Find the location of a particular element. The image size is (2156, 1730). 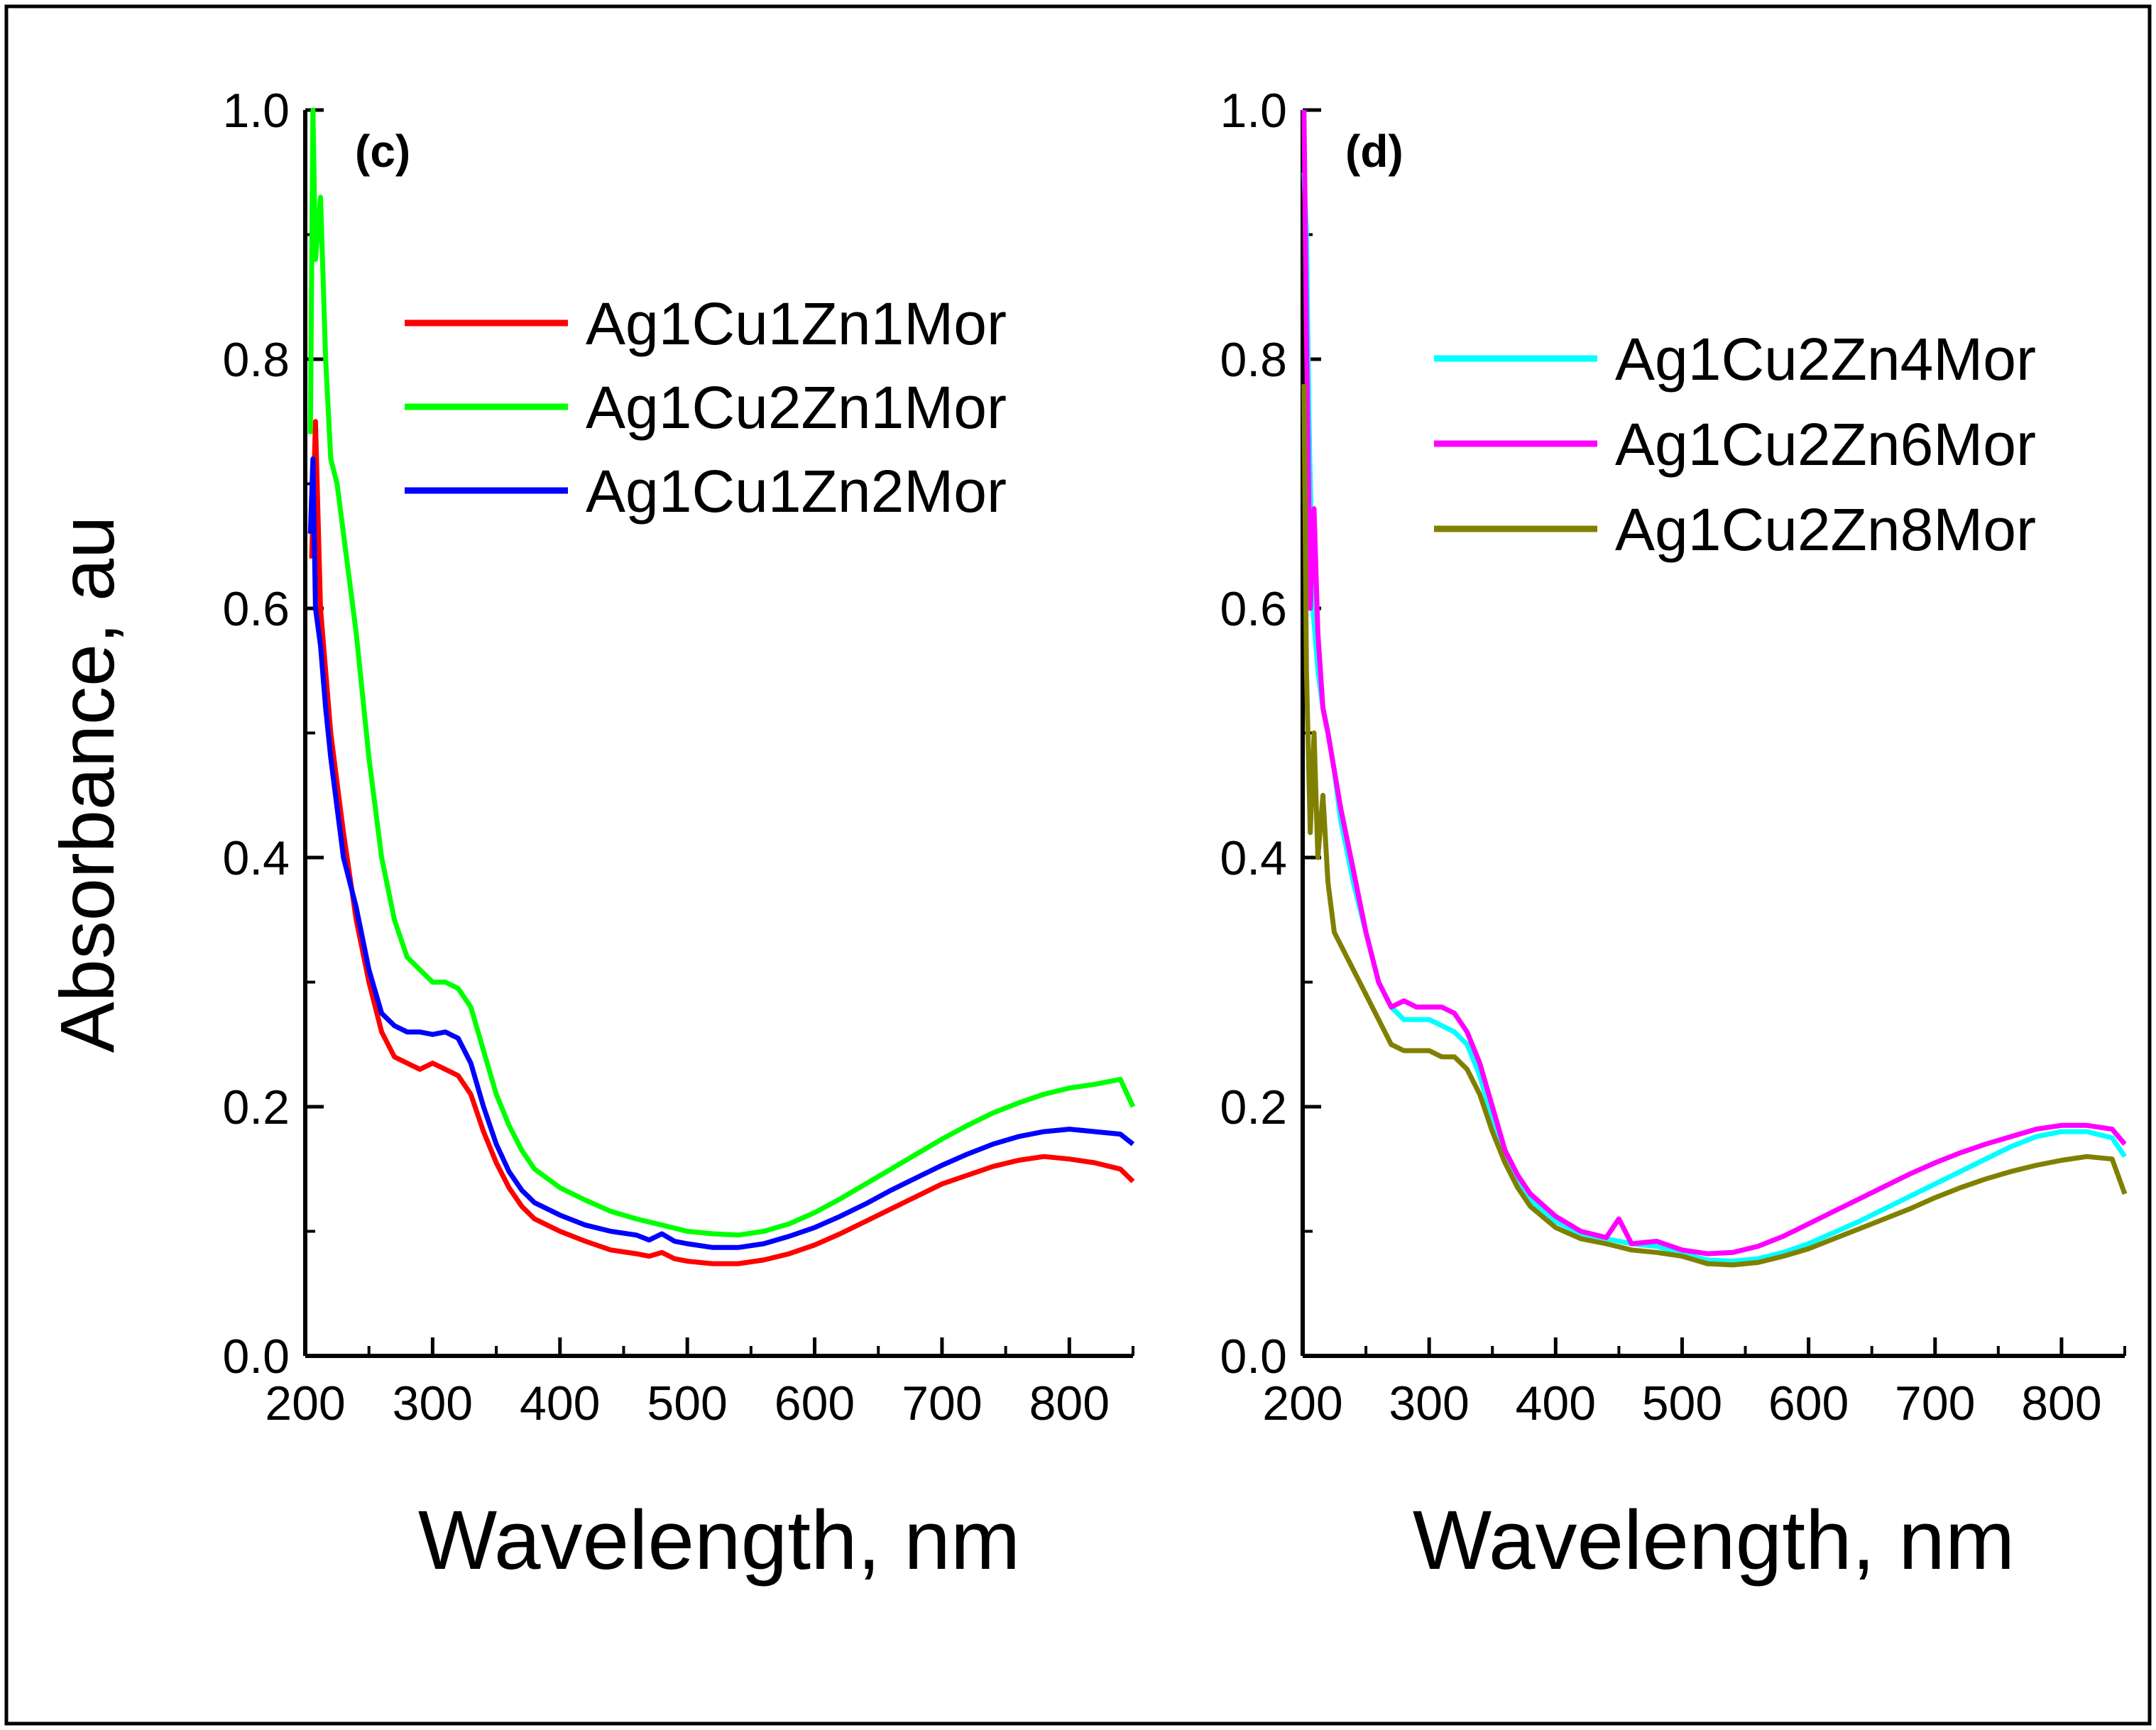

legend-label: Ag1Cu2Zn6Mor is located at coordinates (1826, 444).